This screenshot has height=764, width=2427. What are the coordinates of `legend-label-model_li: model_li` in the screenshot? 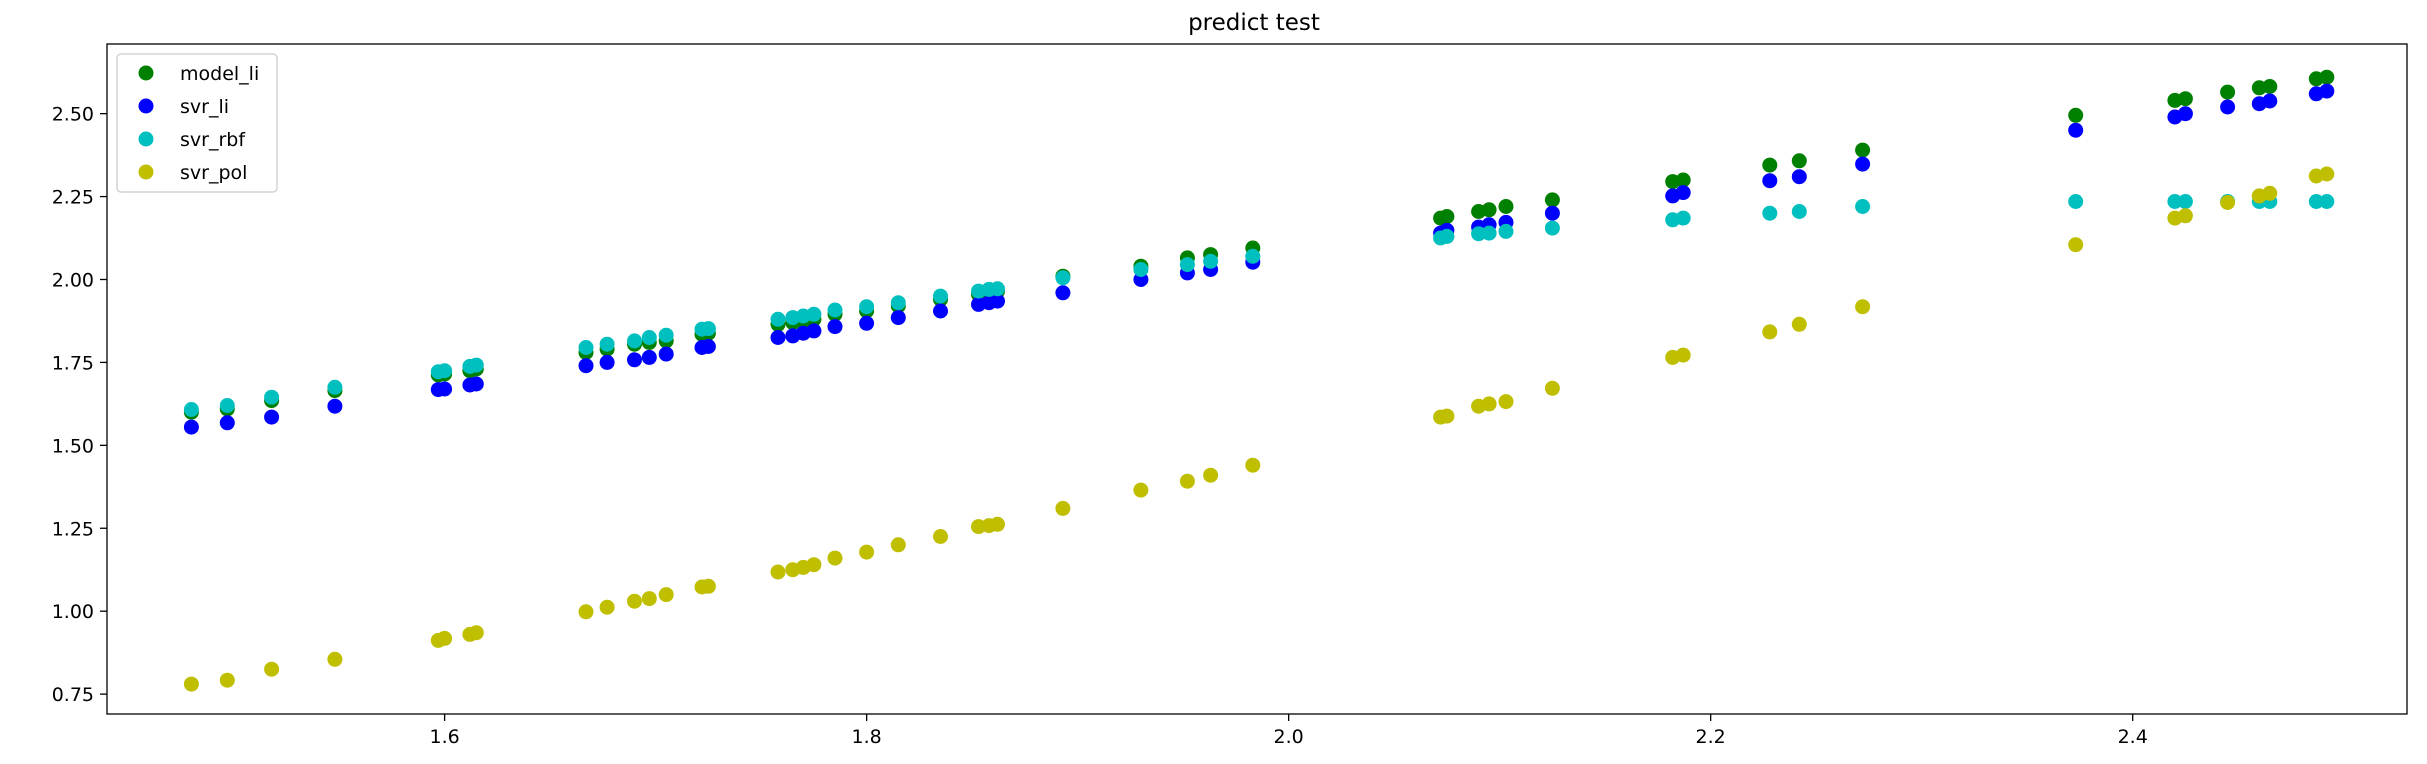 It's located at (219, 74).